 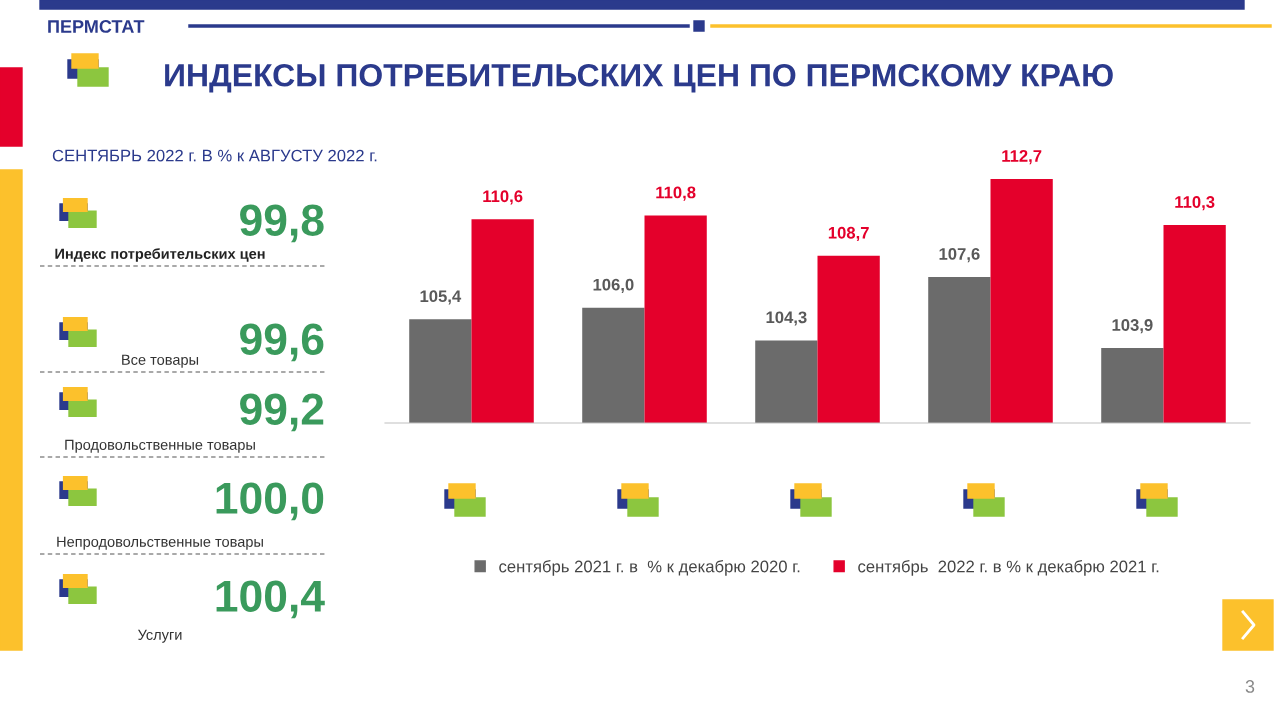 I want to click on legend-label: сентябрь 2022 г. в % к декабрю 2021 г., so click(x=1008, y=568).